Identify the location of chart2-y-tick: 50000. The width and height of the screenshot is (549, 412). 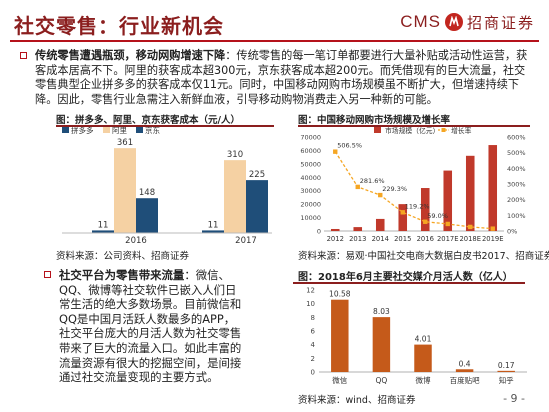
(310, 164).